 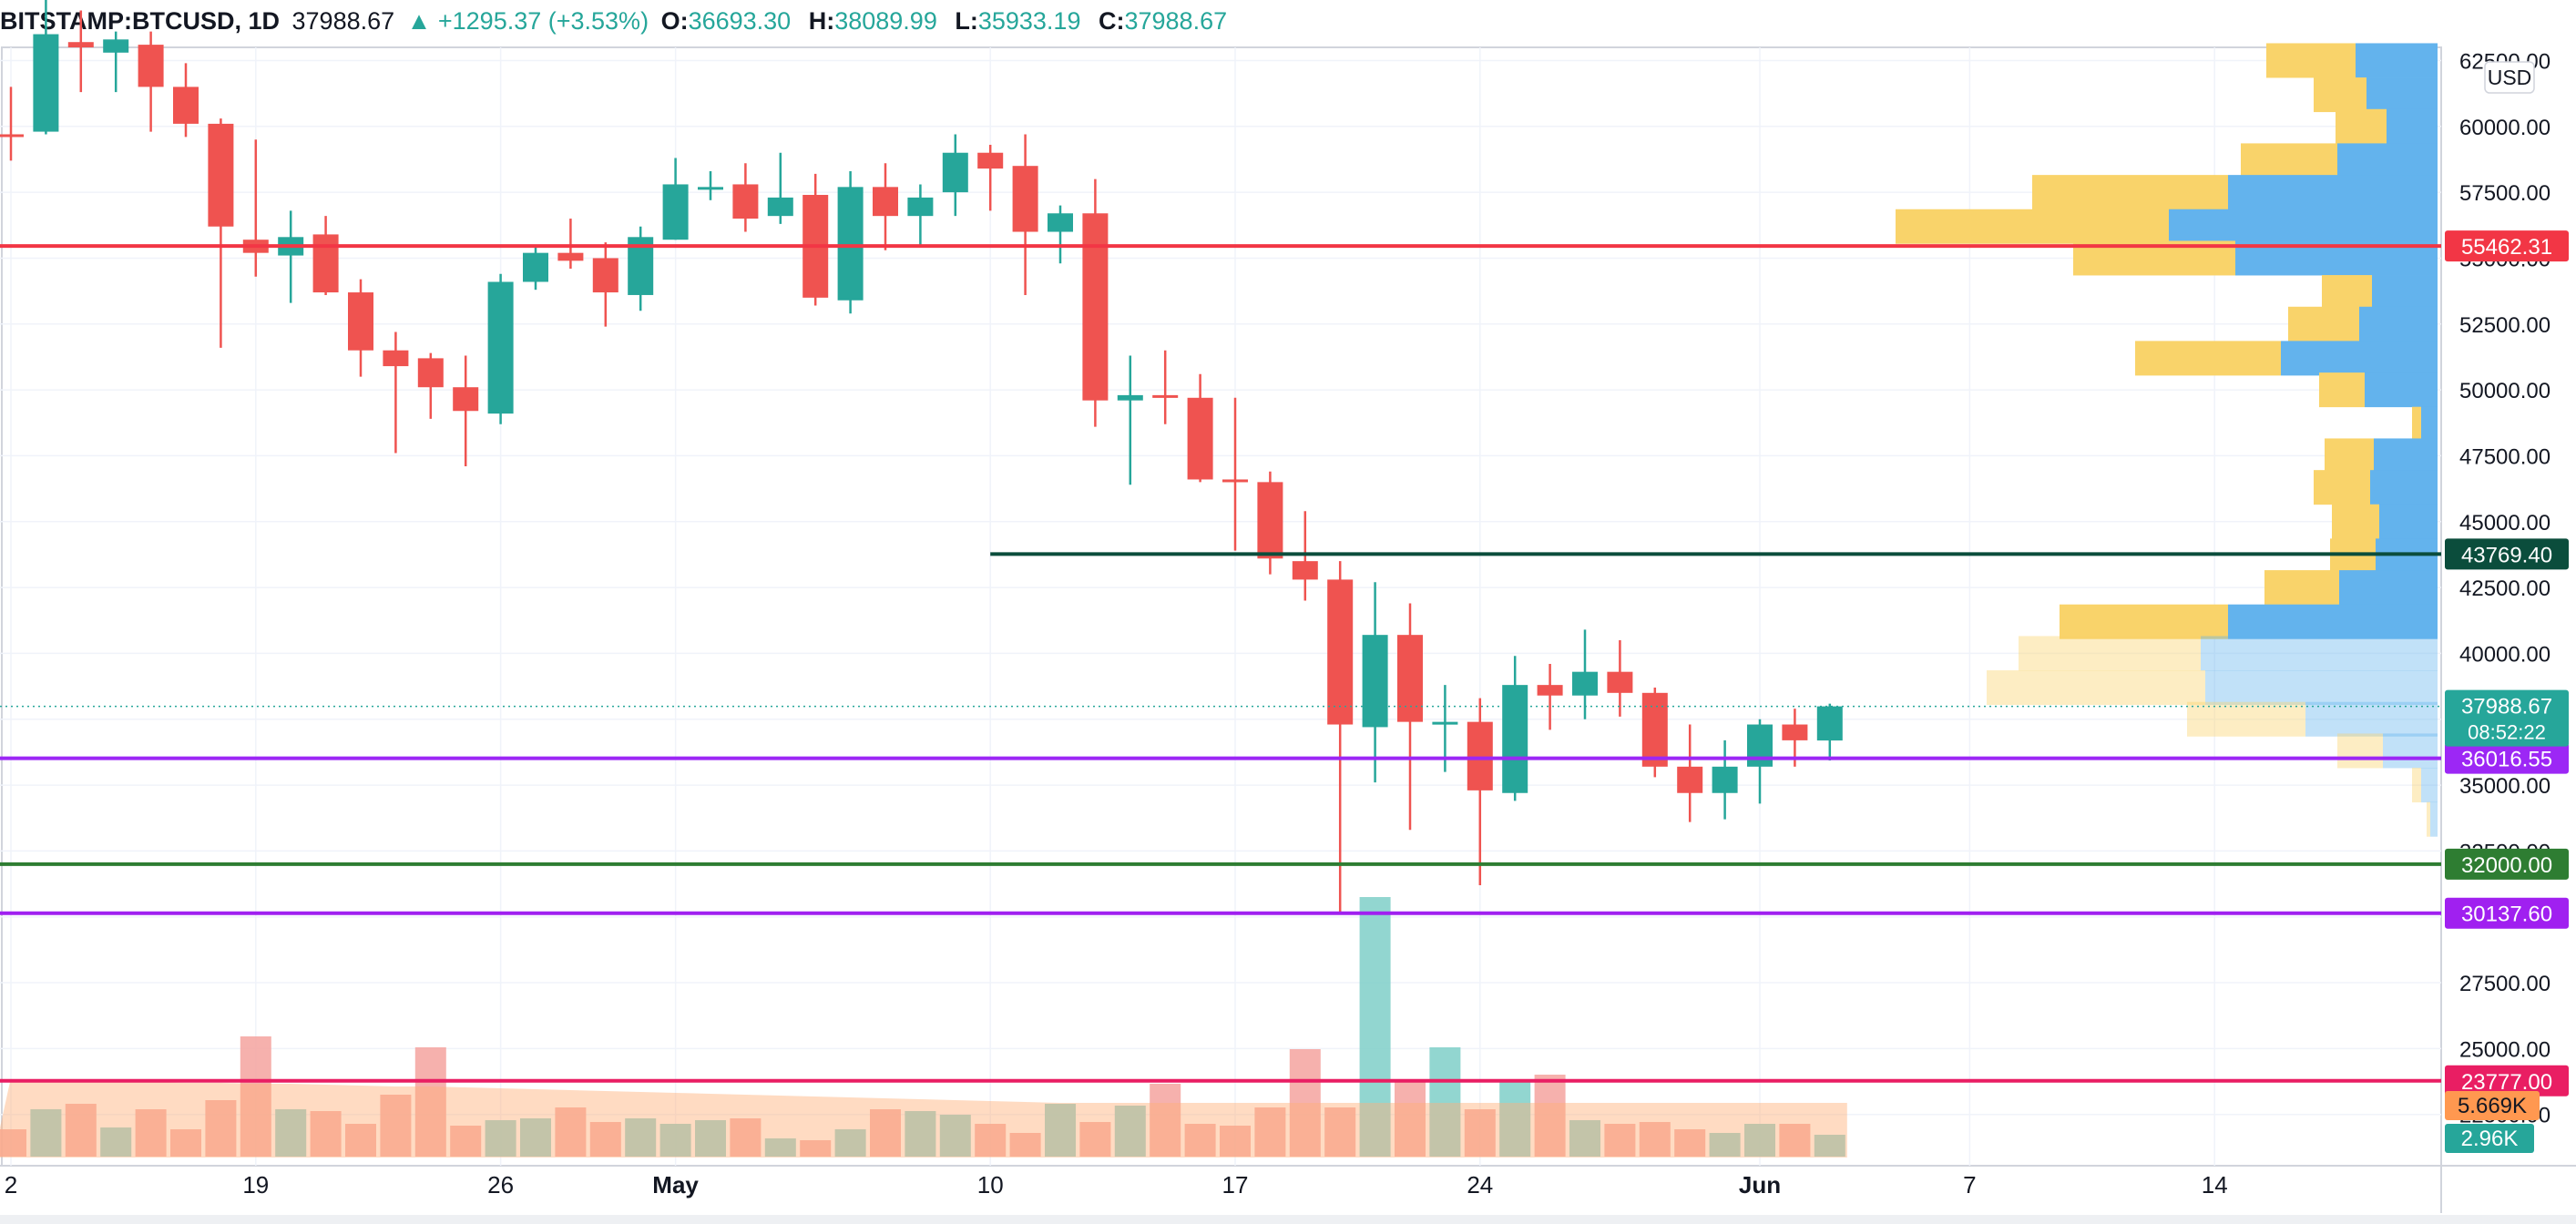 What do you see at coordinates (2504, 194) in the screenshot?
I see `price-tick-label: 57500.00` at bounding box center [2504, 194].